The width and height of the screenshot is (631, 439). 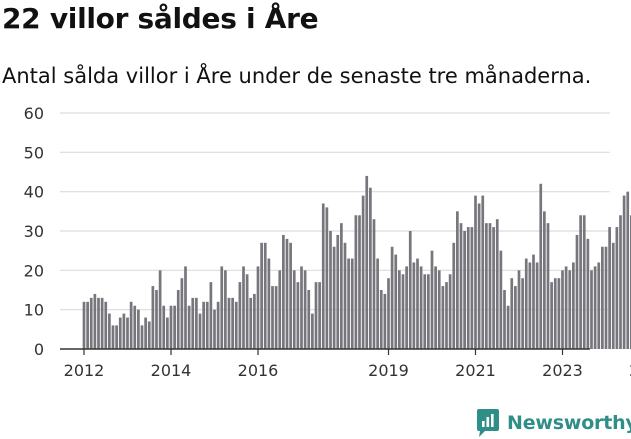 I want to click on x-tick-label: 2016, so click(x=258, y=370).